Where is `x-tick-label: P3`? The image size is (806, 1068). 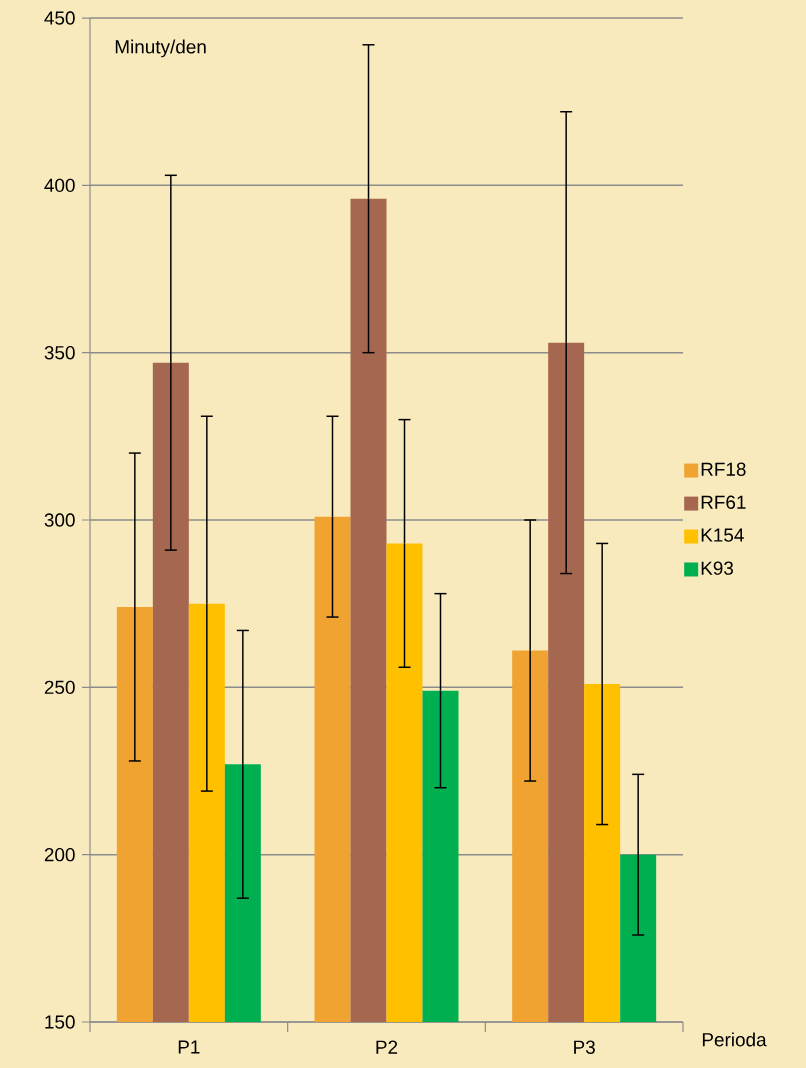 x-tick-label: P3 is located at coordinates (584, 1047).